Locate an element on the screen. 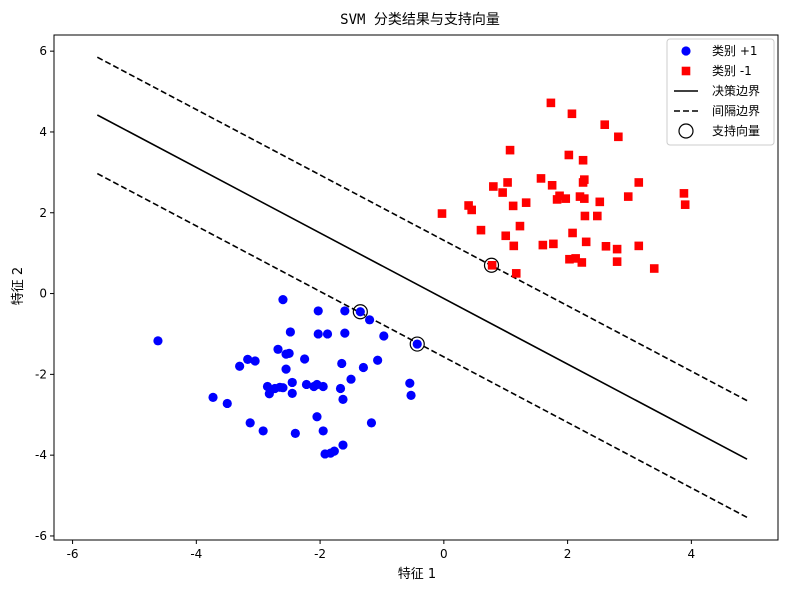 The height and width of the screenshot is (590, 790). legend-label: 支持向量 is located at coordinates (736, 130).